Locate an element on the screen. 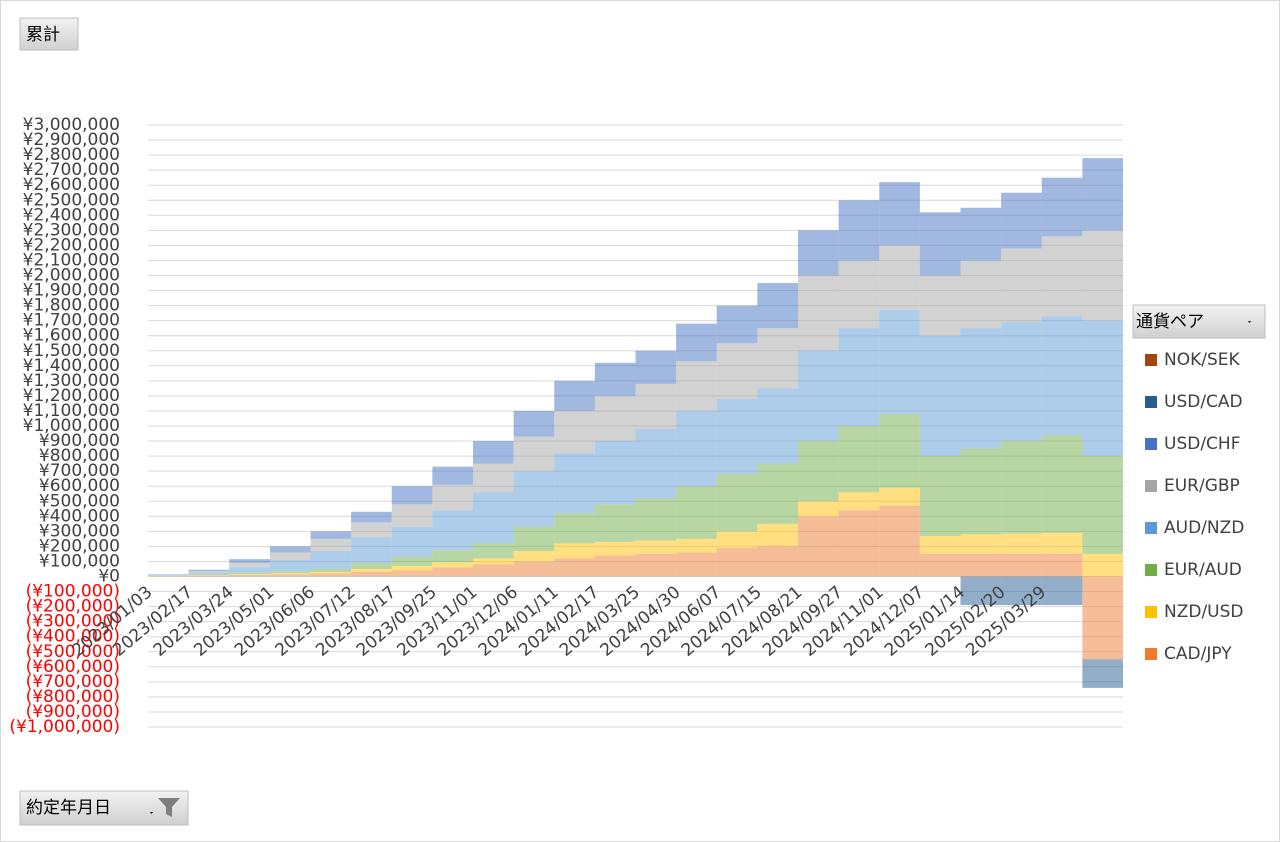 This screenshot has width=1280, height=842. y-tick-label: ¥0 is located at coordinates (109, 577).